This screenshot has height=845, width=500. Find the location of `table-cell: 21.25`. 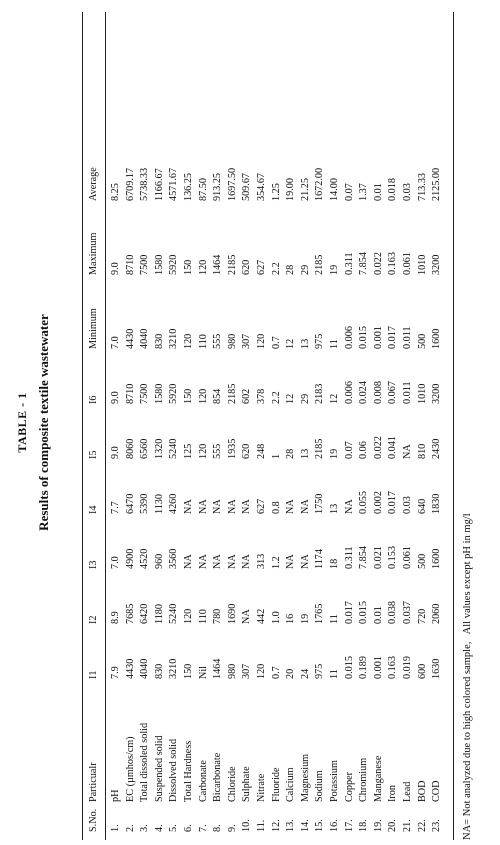

table-cell: 21.25 is located at coordinates (305, 189).